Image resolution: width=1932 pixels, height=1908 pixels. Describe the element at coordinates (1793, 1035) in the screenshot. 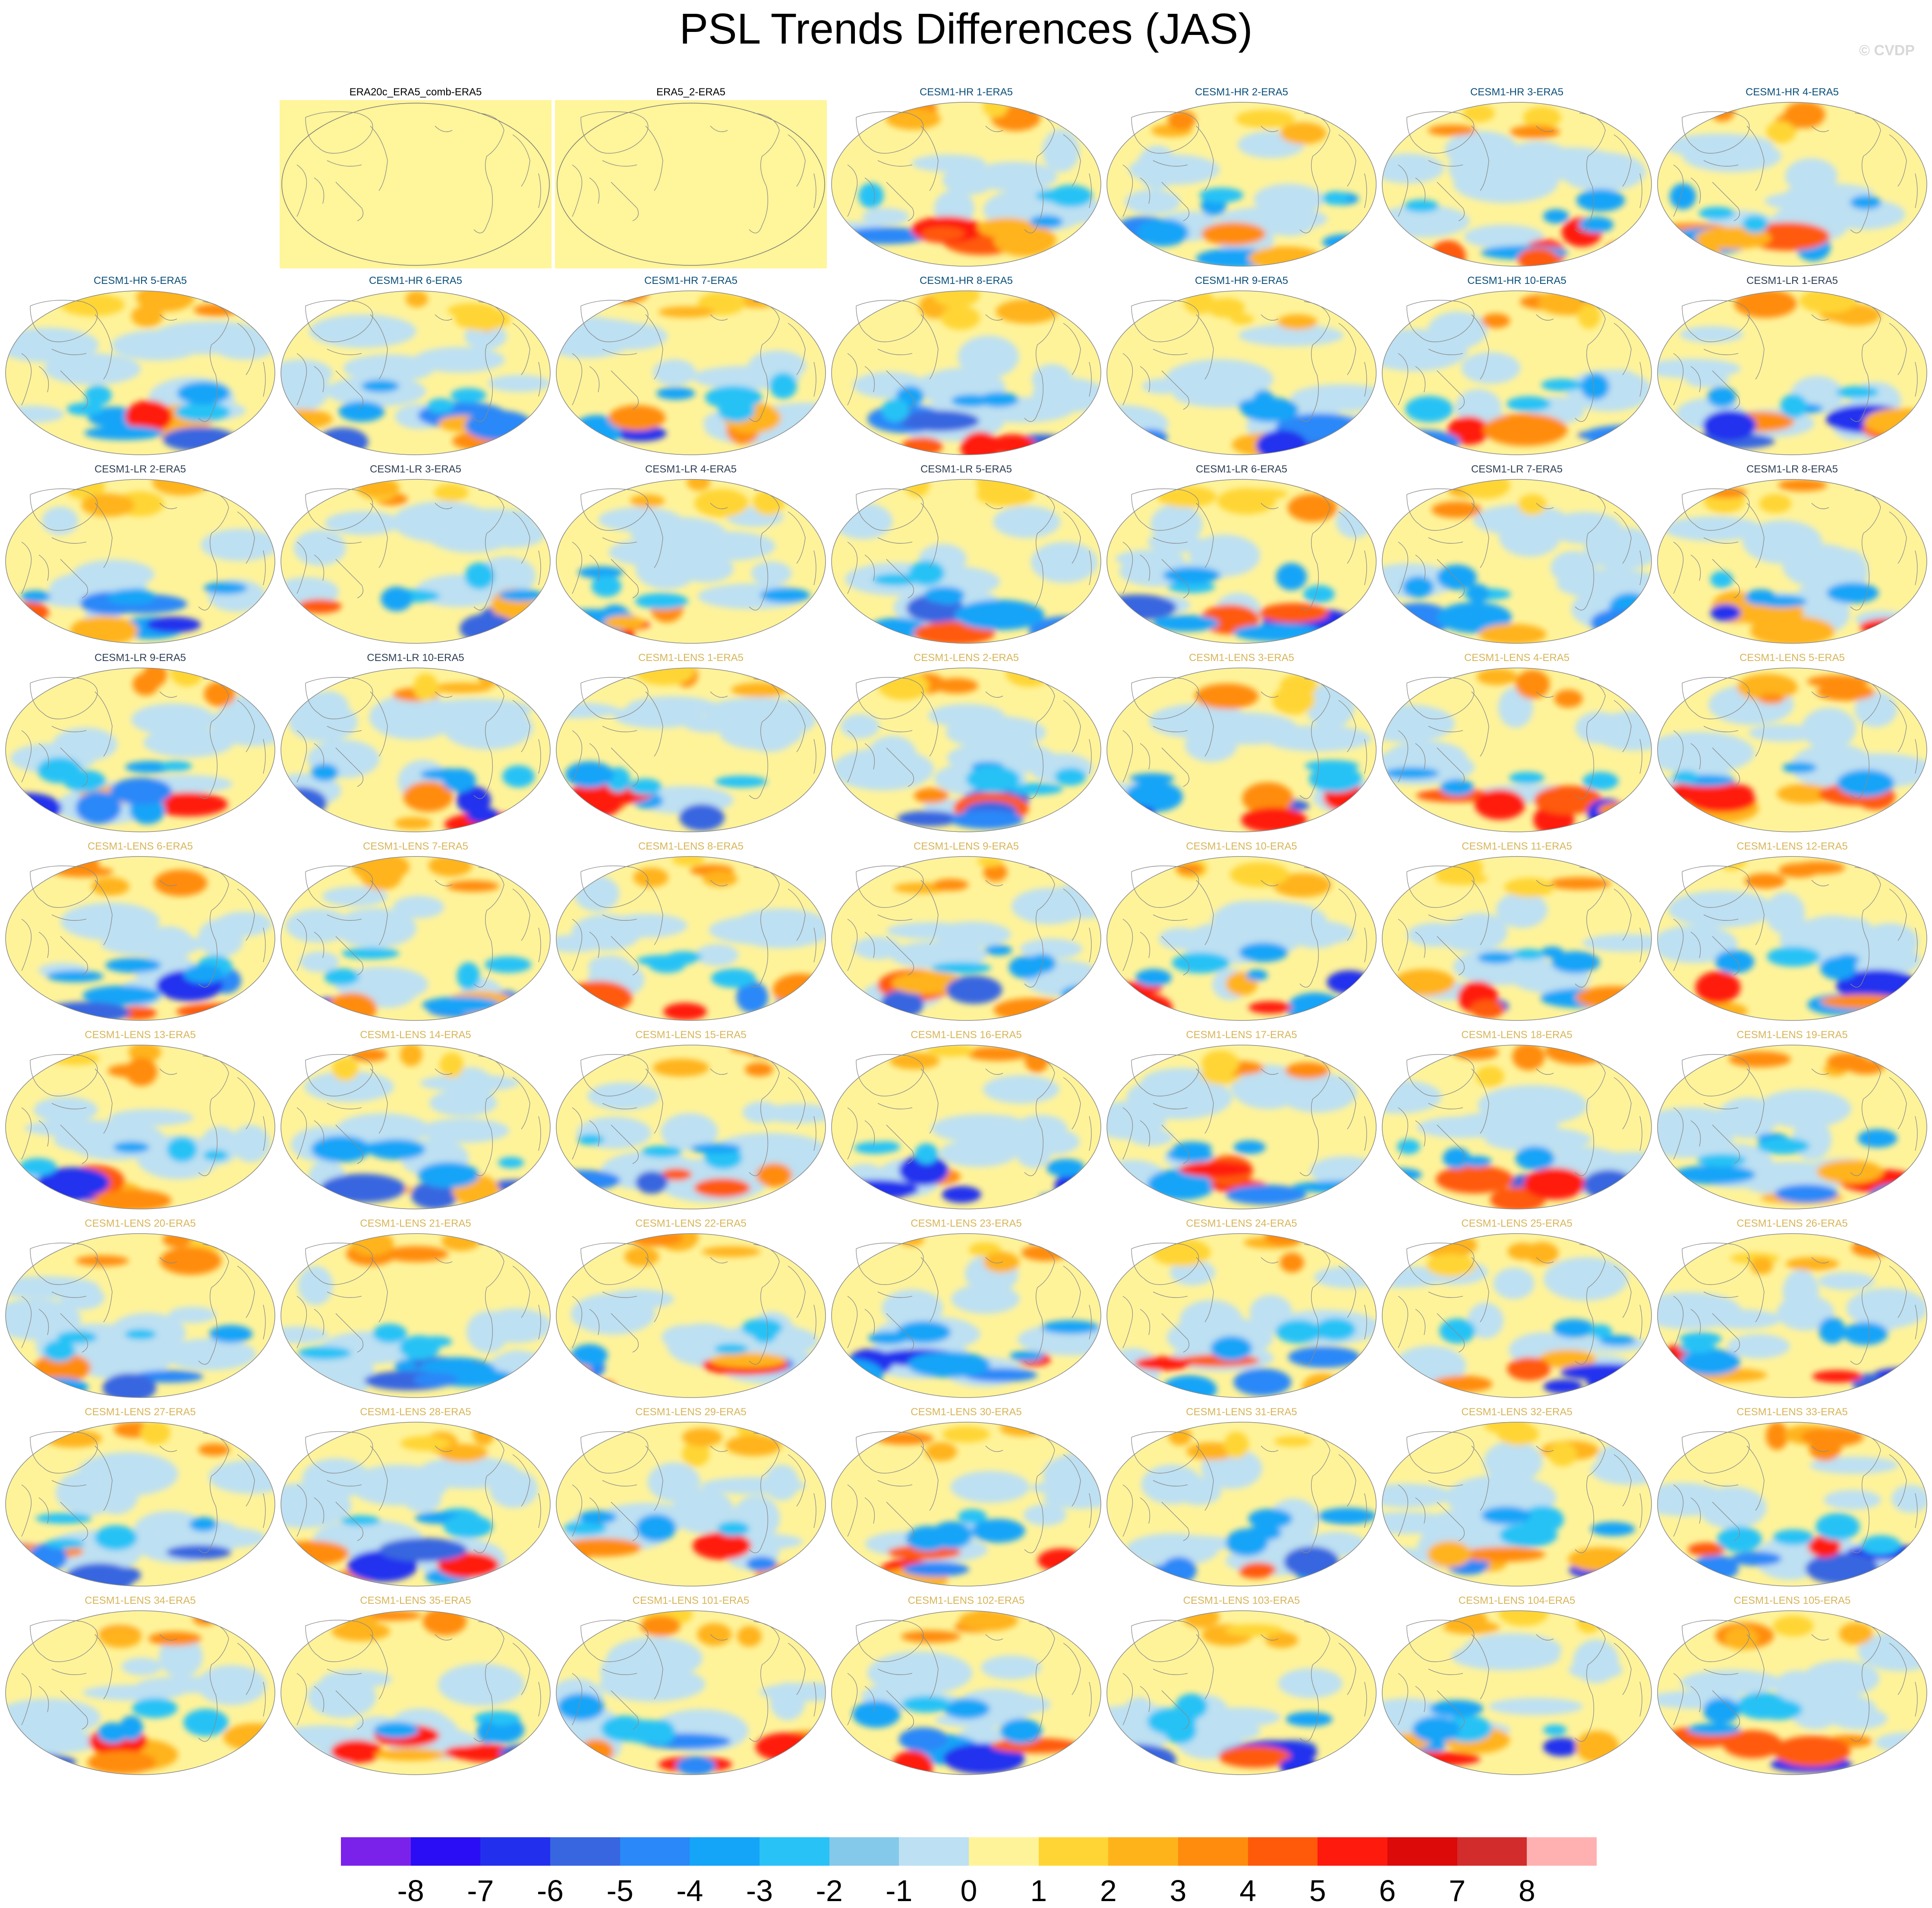

I see `panel-title: CESM1-LENS 19-ERA5` at that location.